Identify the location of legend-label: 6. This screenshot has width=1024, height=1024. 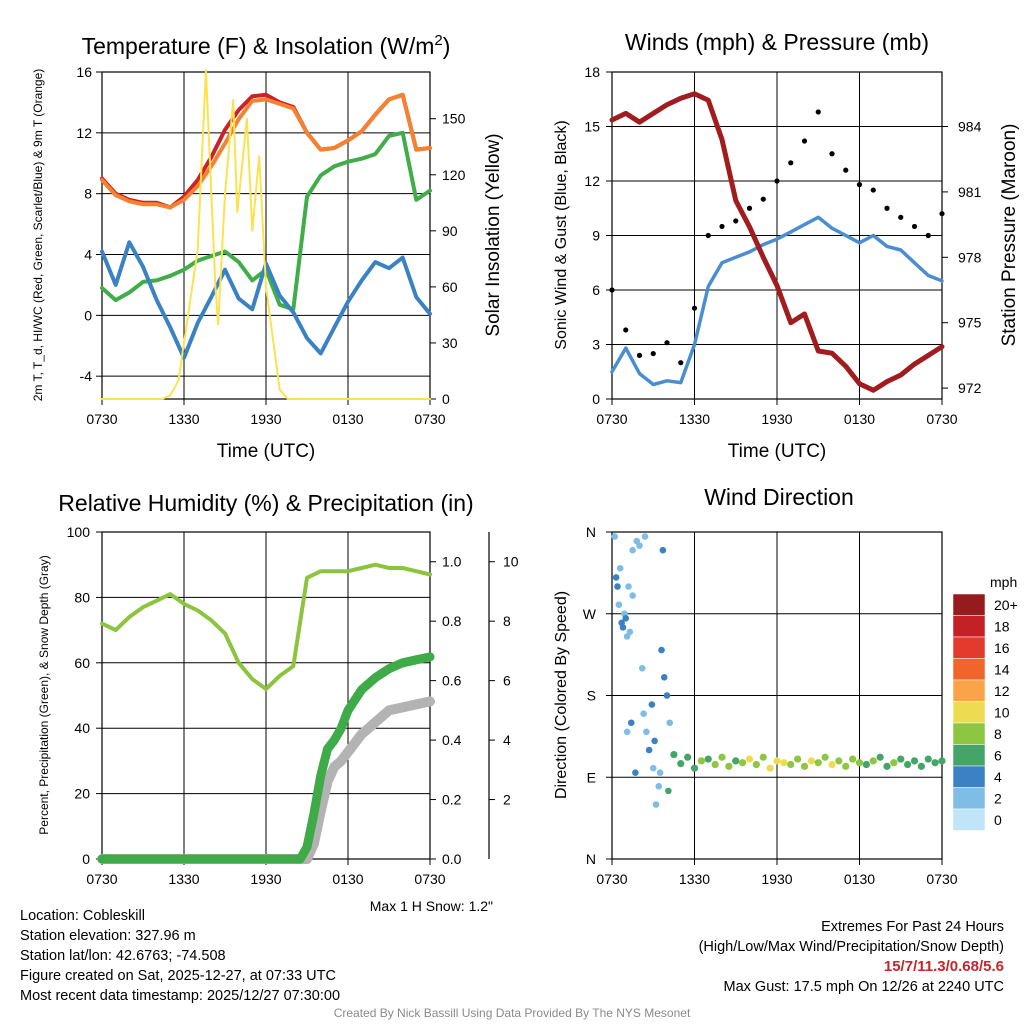
(998, 756).